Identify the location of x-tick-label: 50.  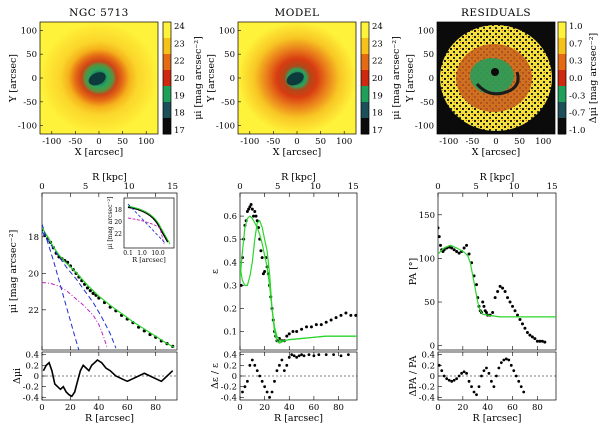
(122, 142).